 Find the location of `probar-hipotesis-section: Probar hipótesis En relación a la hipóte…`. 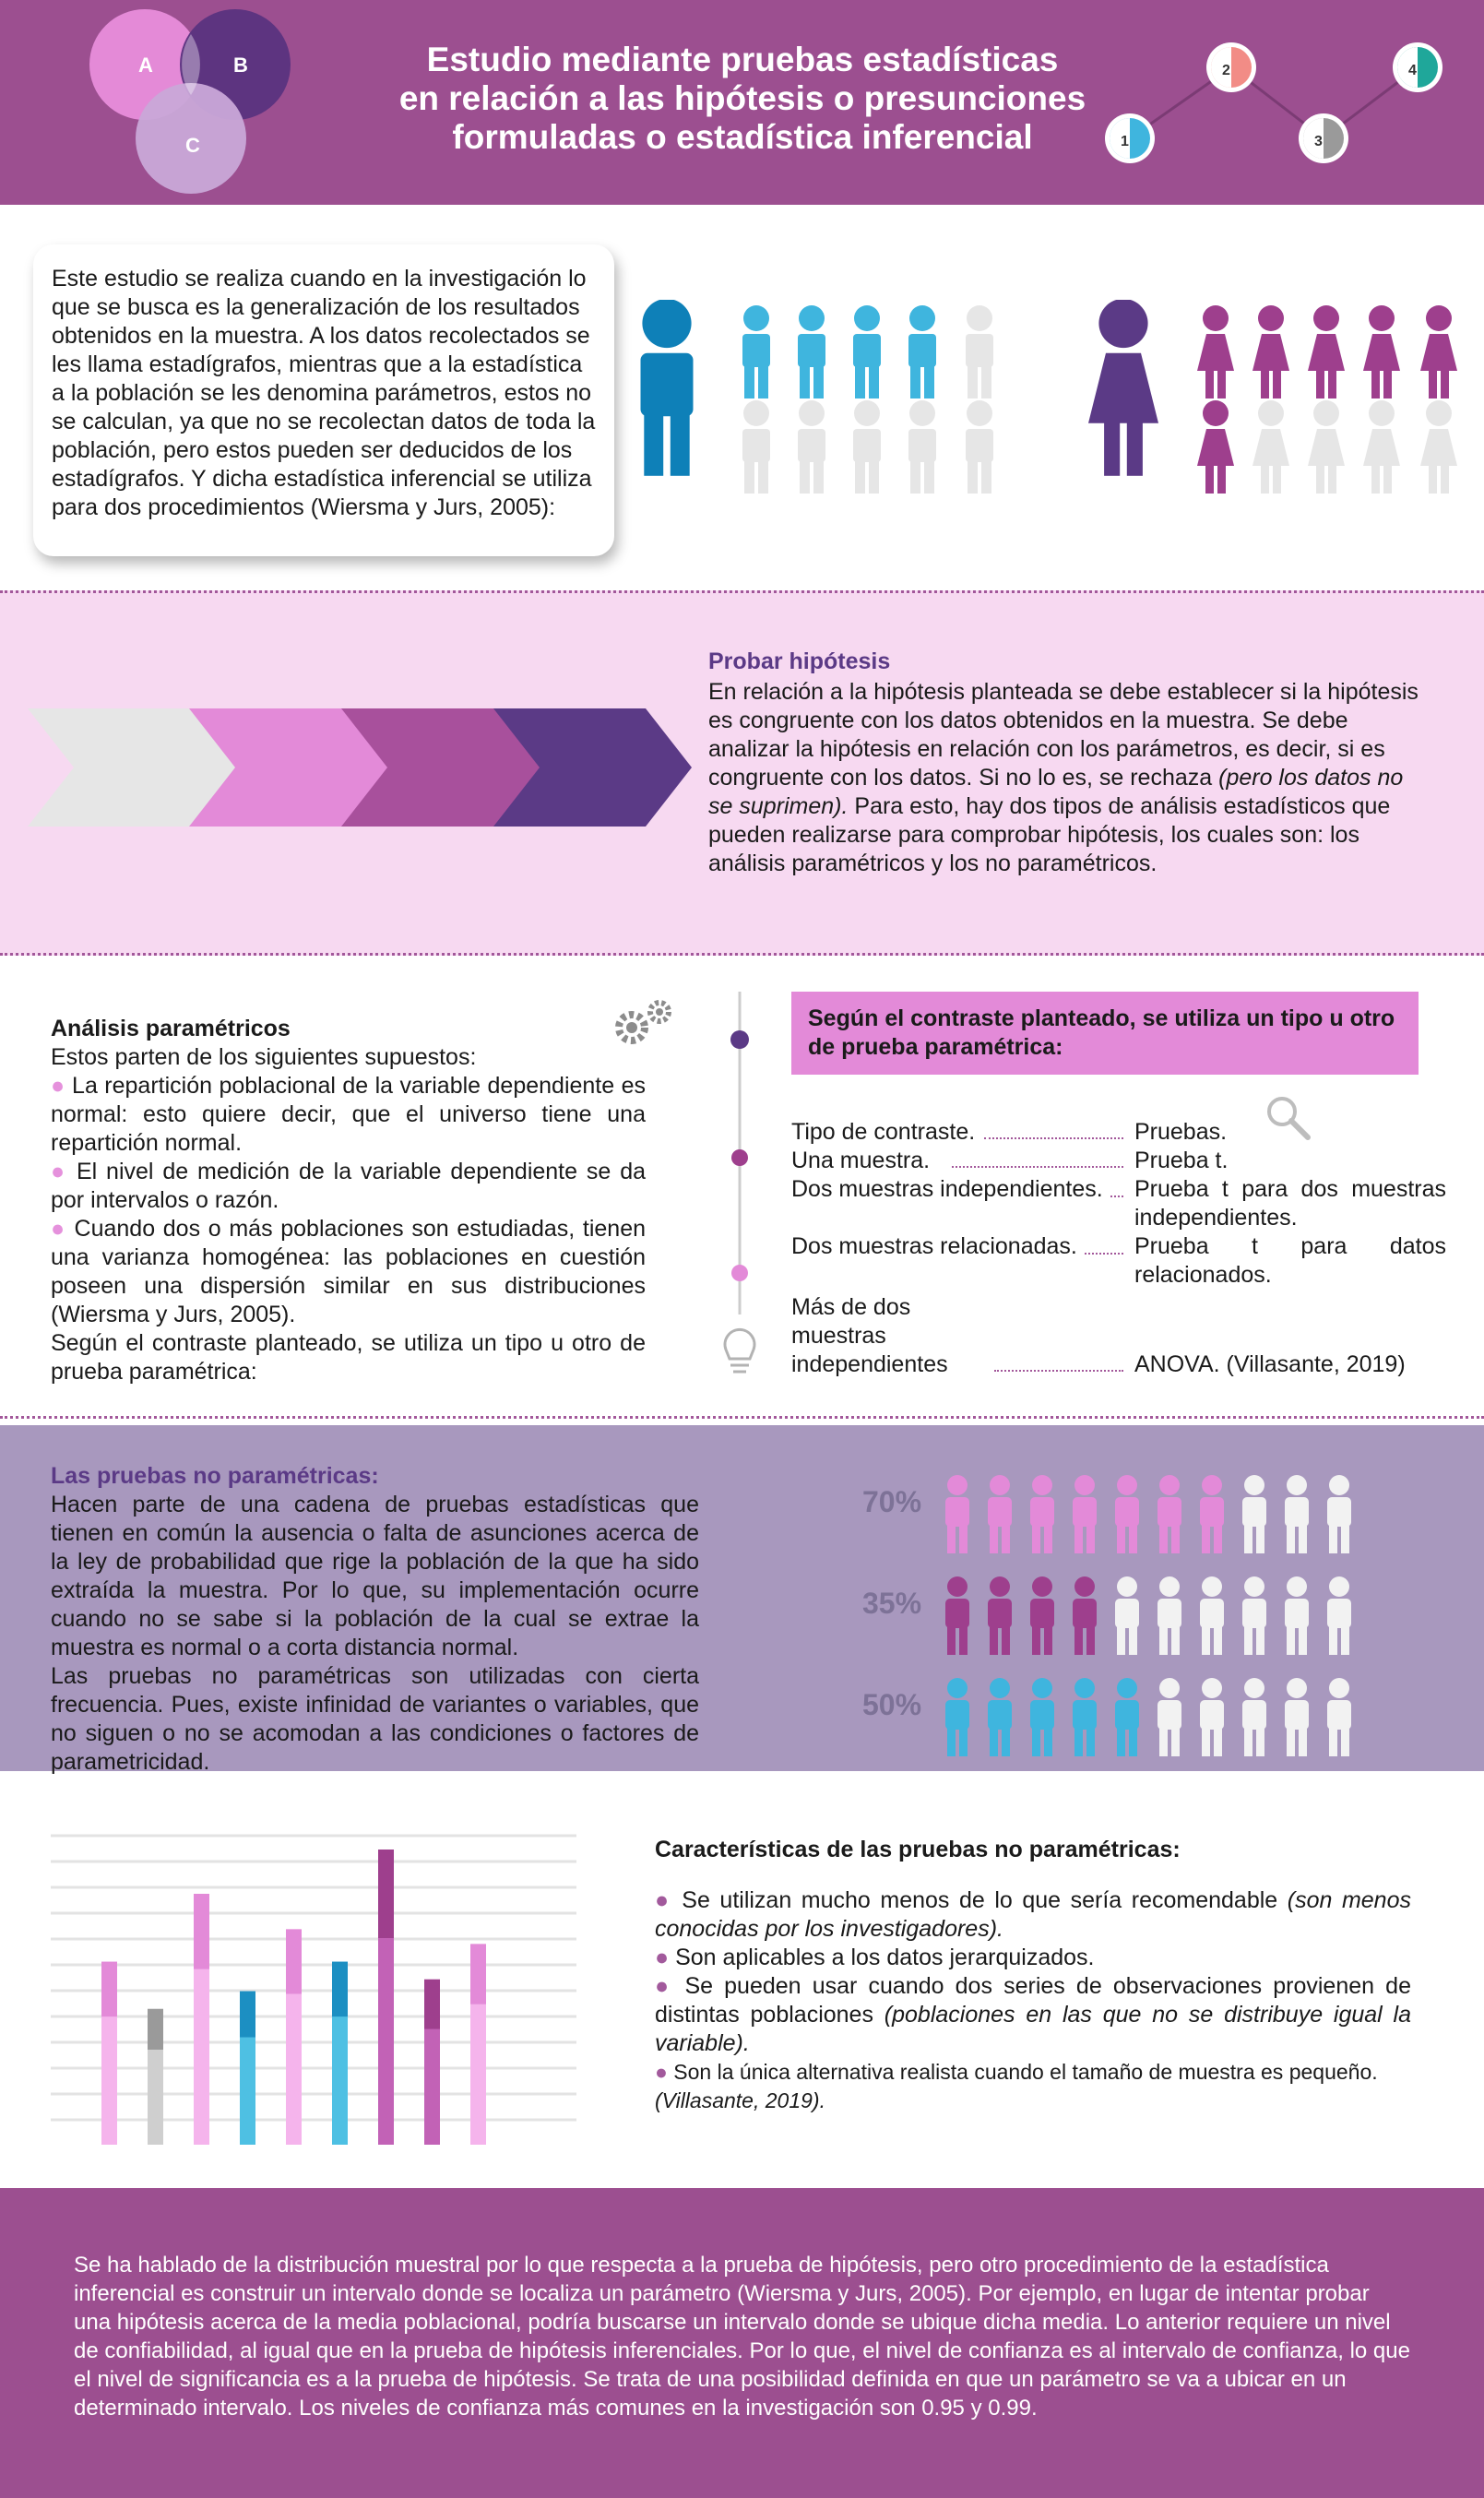

probar-hipotesis-section: Probar hipótesis En relación a la hipóte… is located at coordinates (742, 773).